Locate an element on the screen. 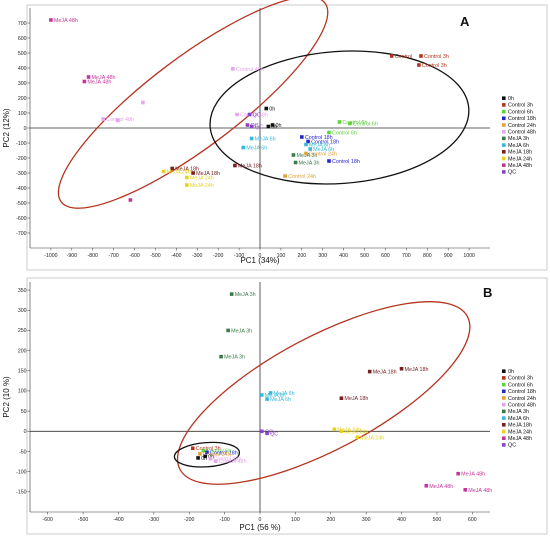  y-tick-label: 350 is located at coordinates (22, 291).